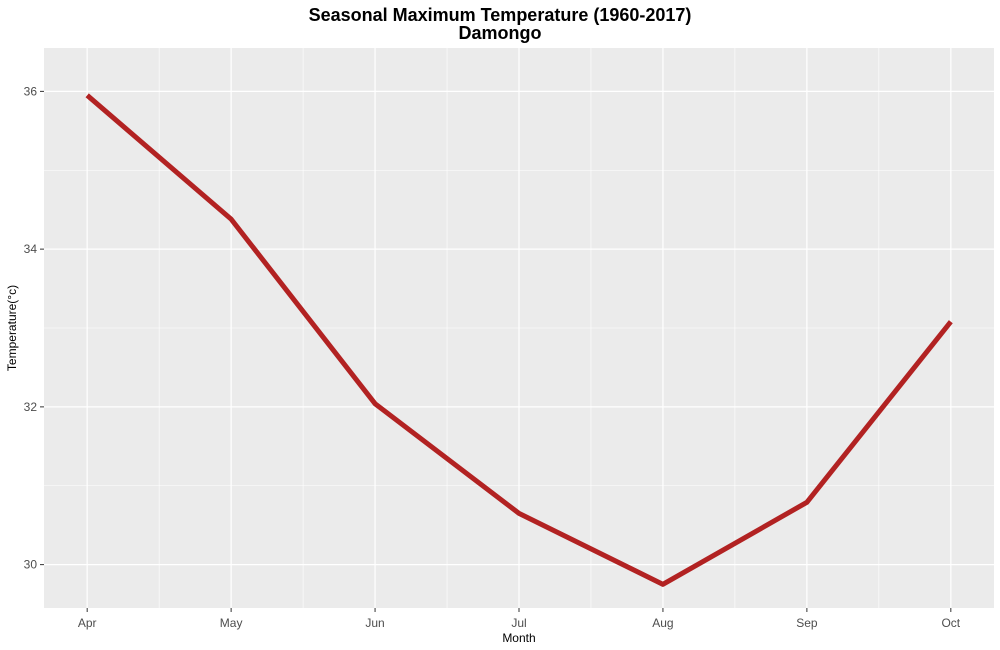 The height and width of the screenshot is (650, 1000). I want to click on x-tick-label: Oct, so click(950, 623).